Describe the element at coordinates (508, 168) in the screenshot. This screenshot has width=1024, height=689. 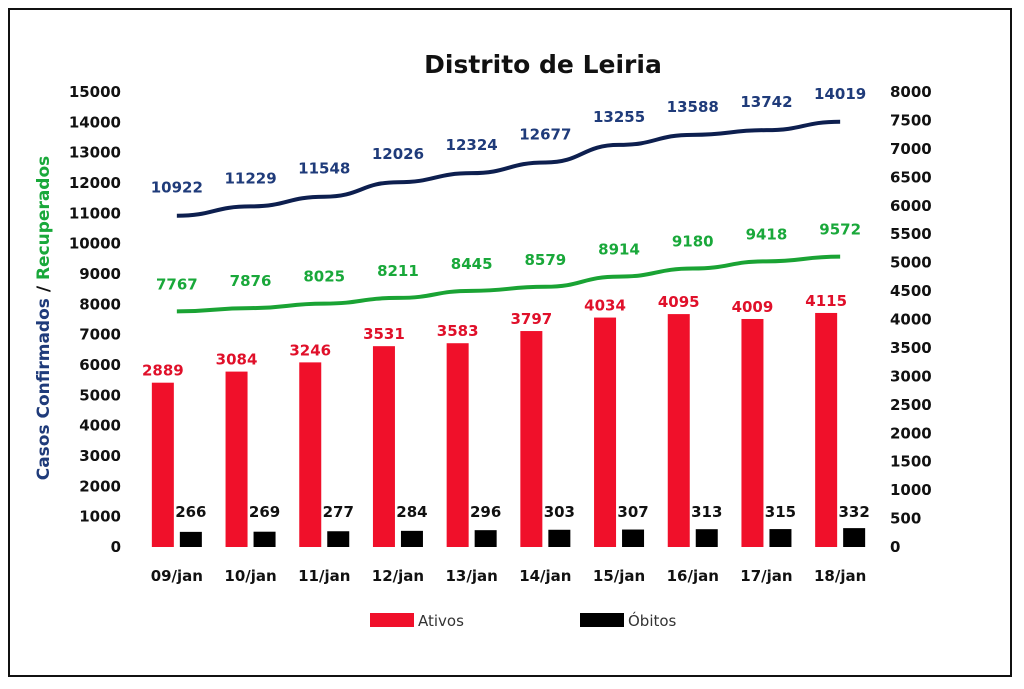
I see `line-casos-confirmados` at that location.